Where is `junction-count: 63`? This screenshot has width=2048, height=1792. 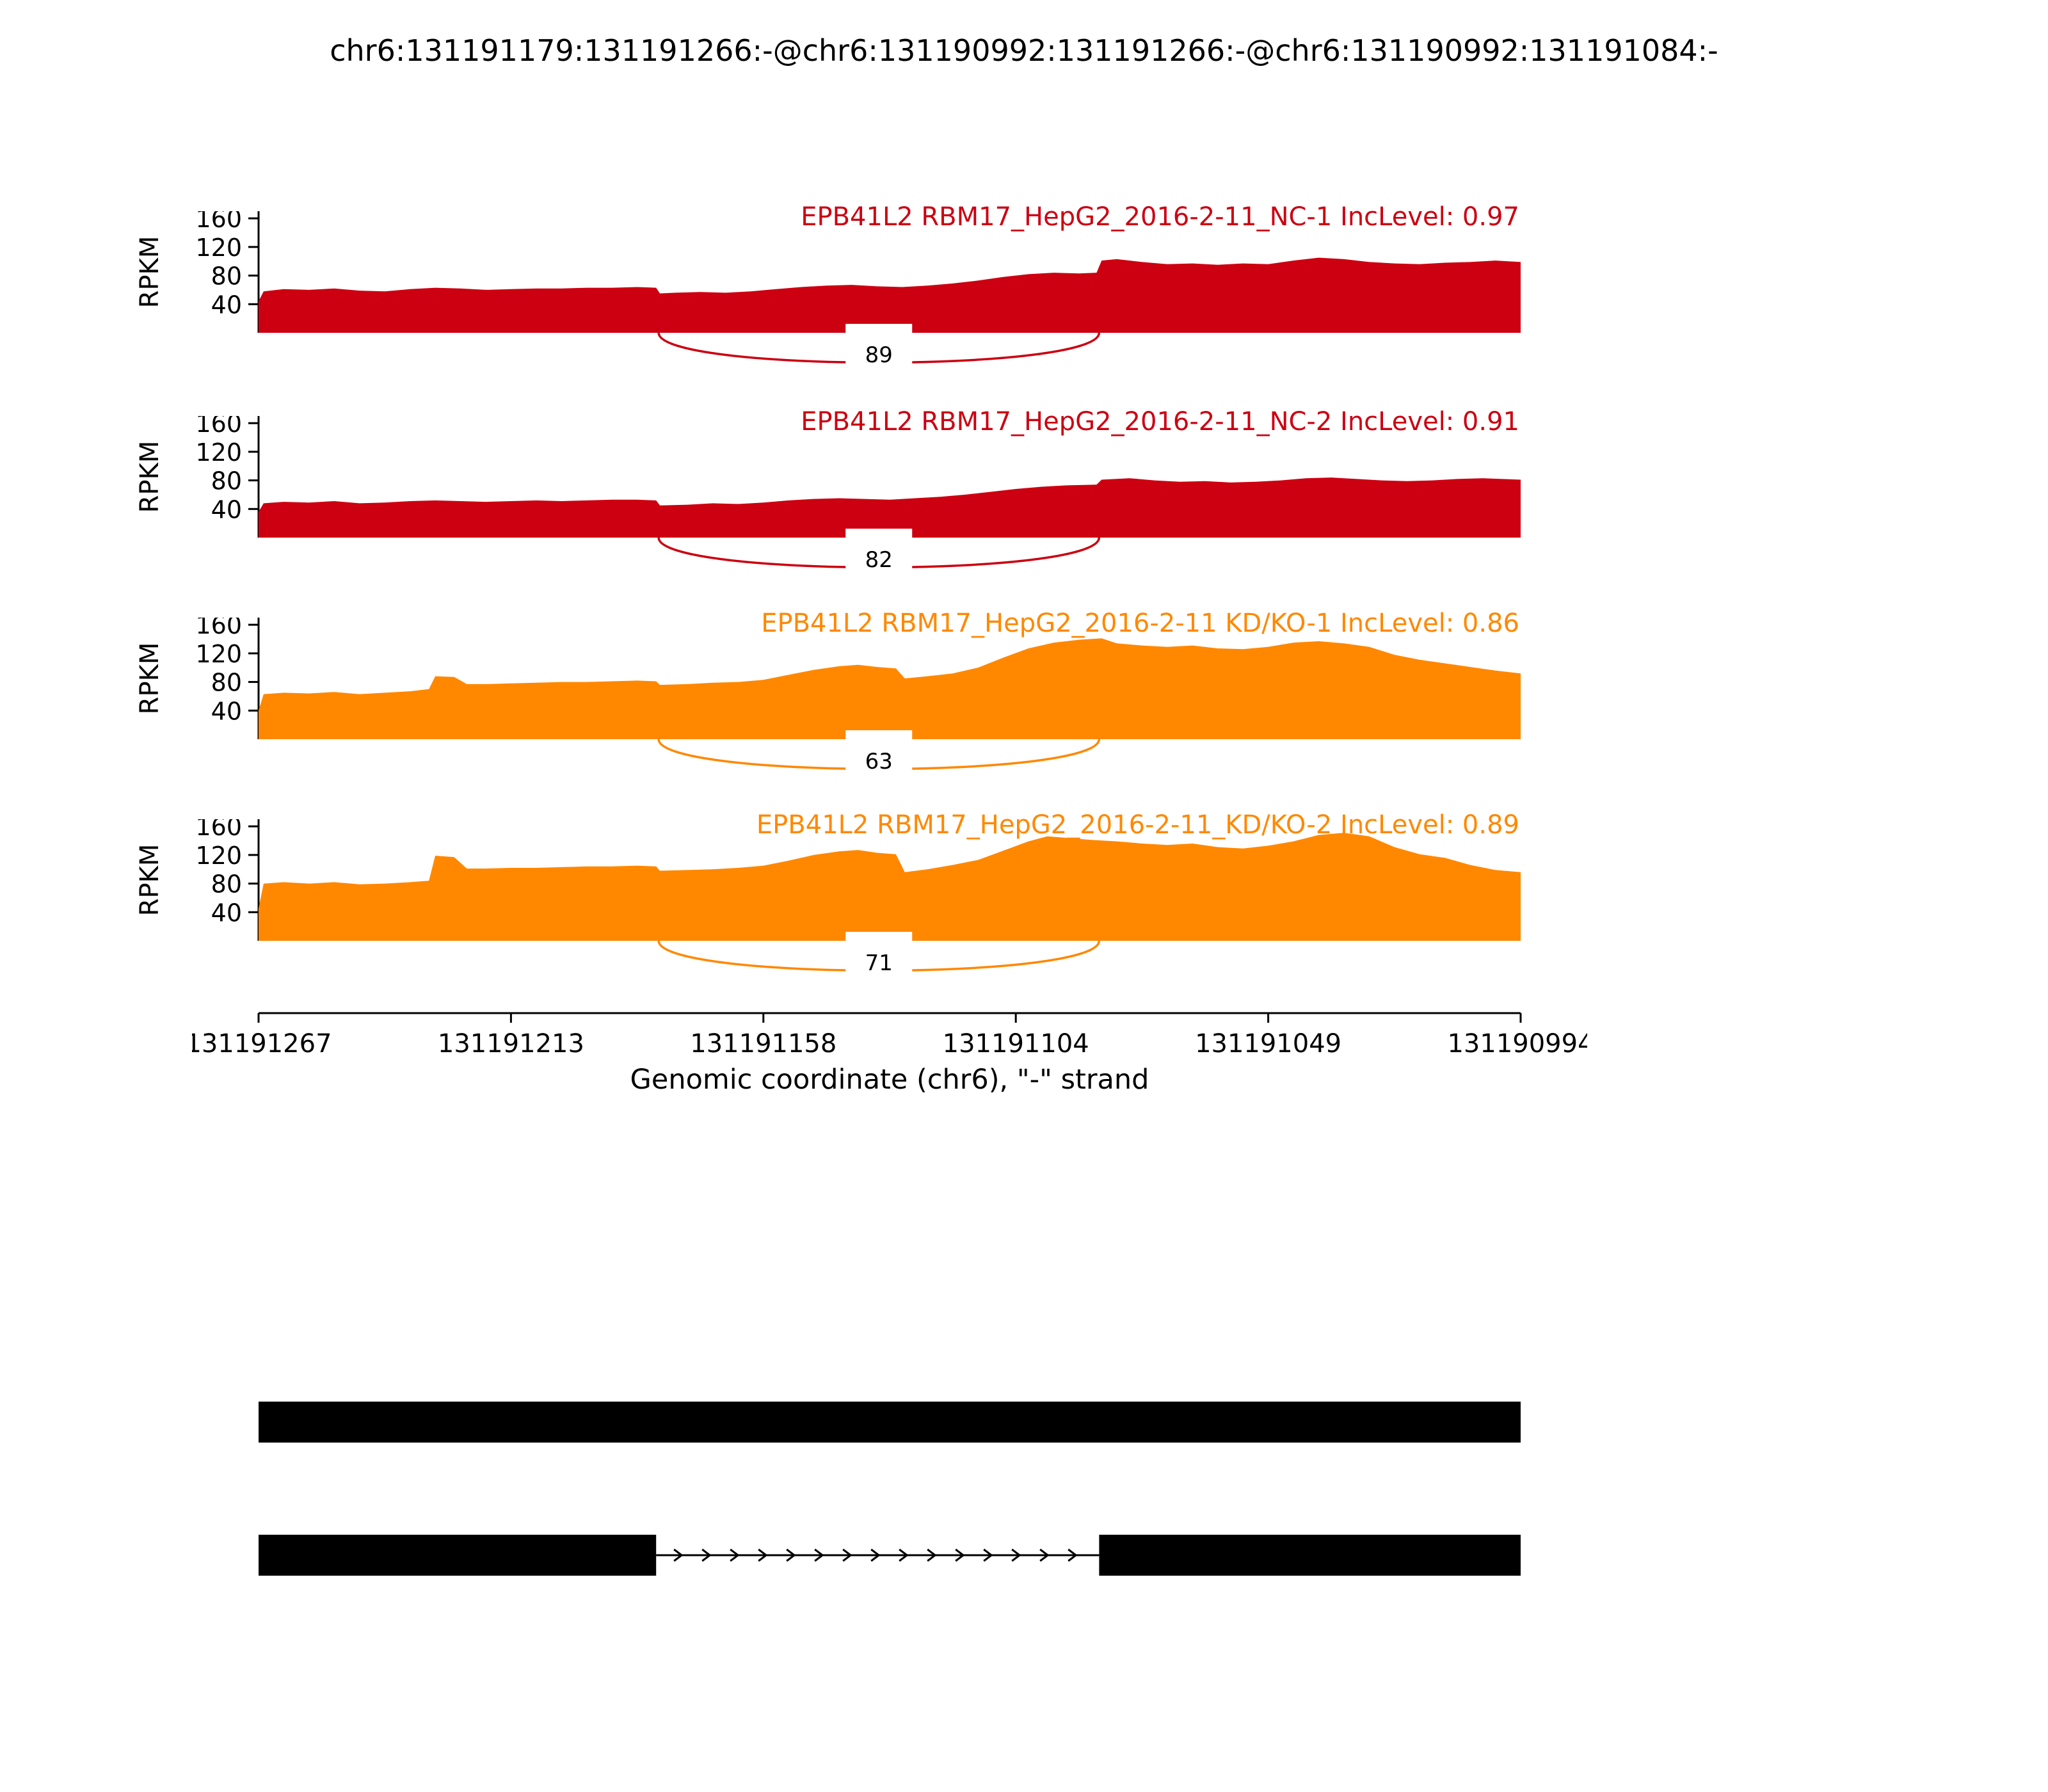 junction-count: 63 is located at coordinates (879, 761).